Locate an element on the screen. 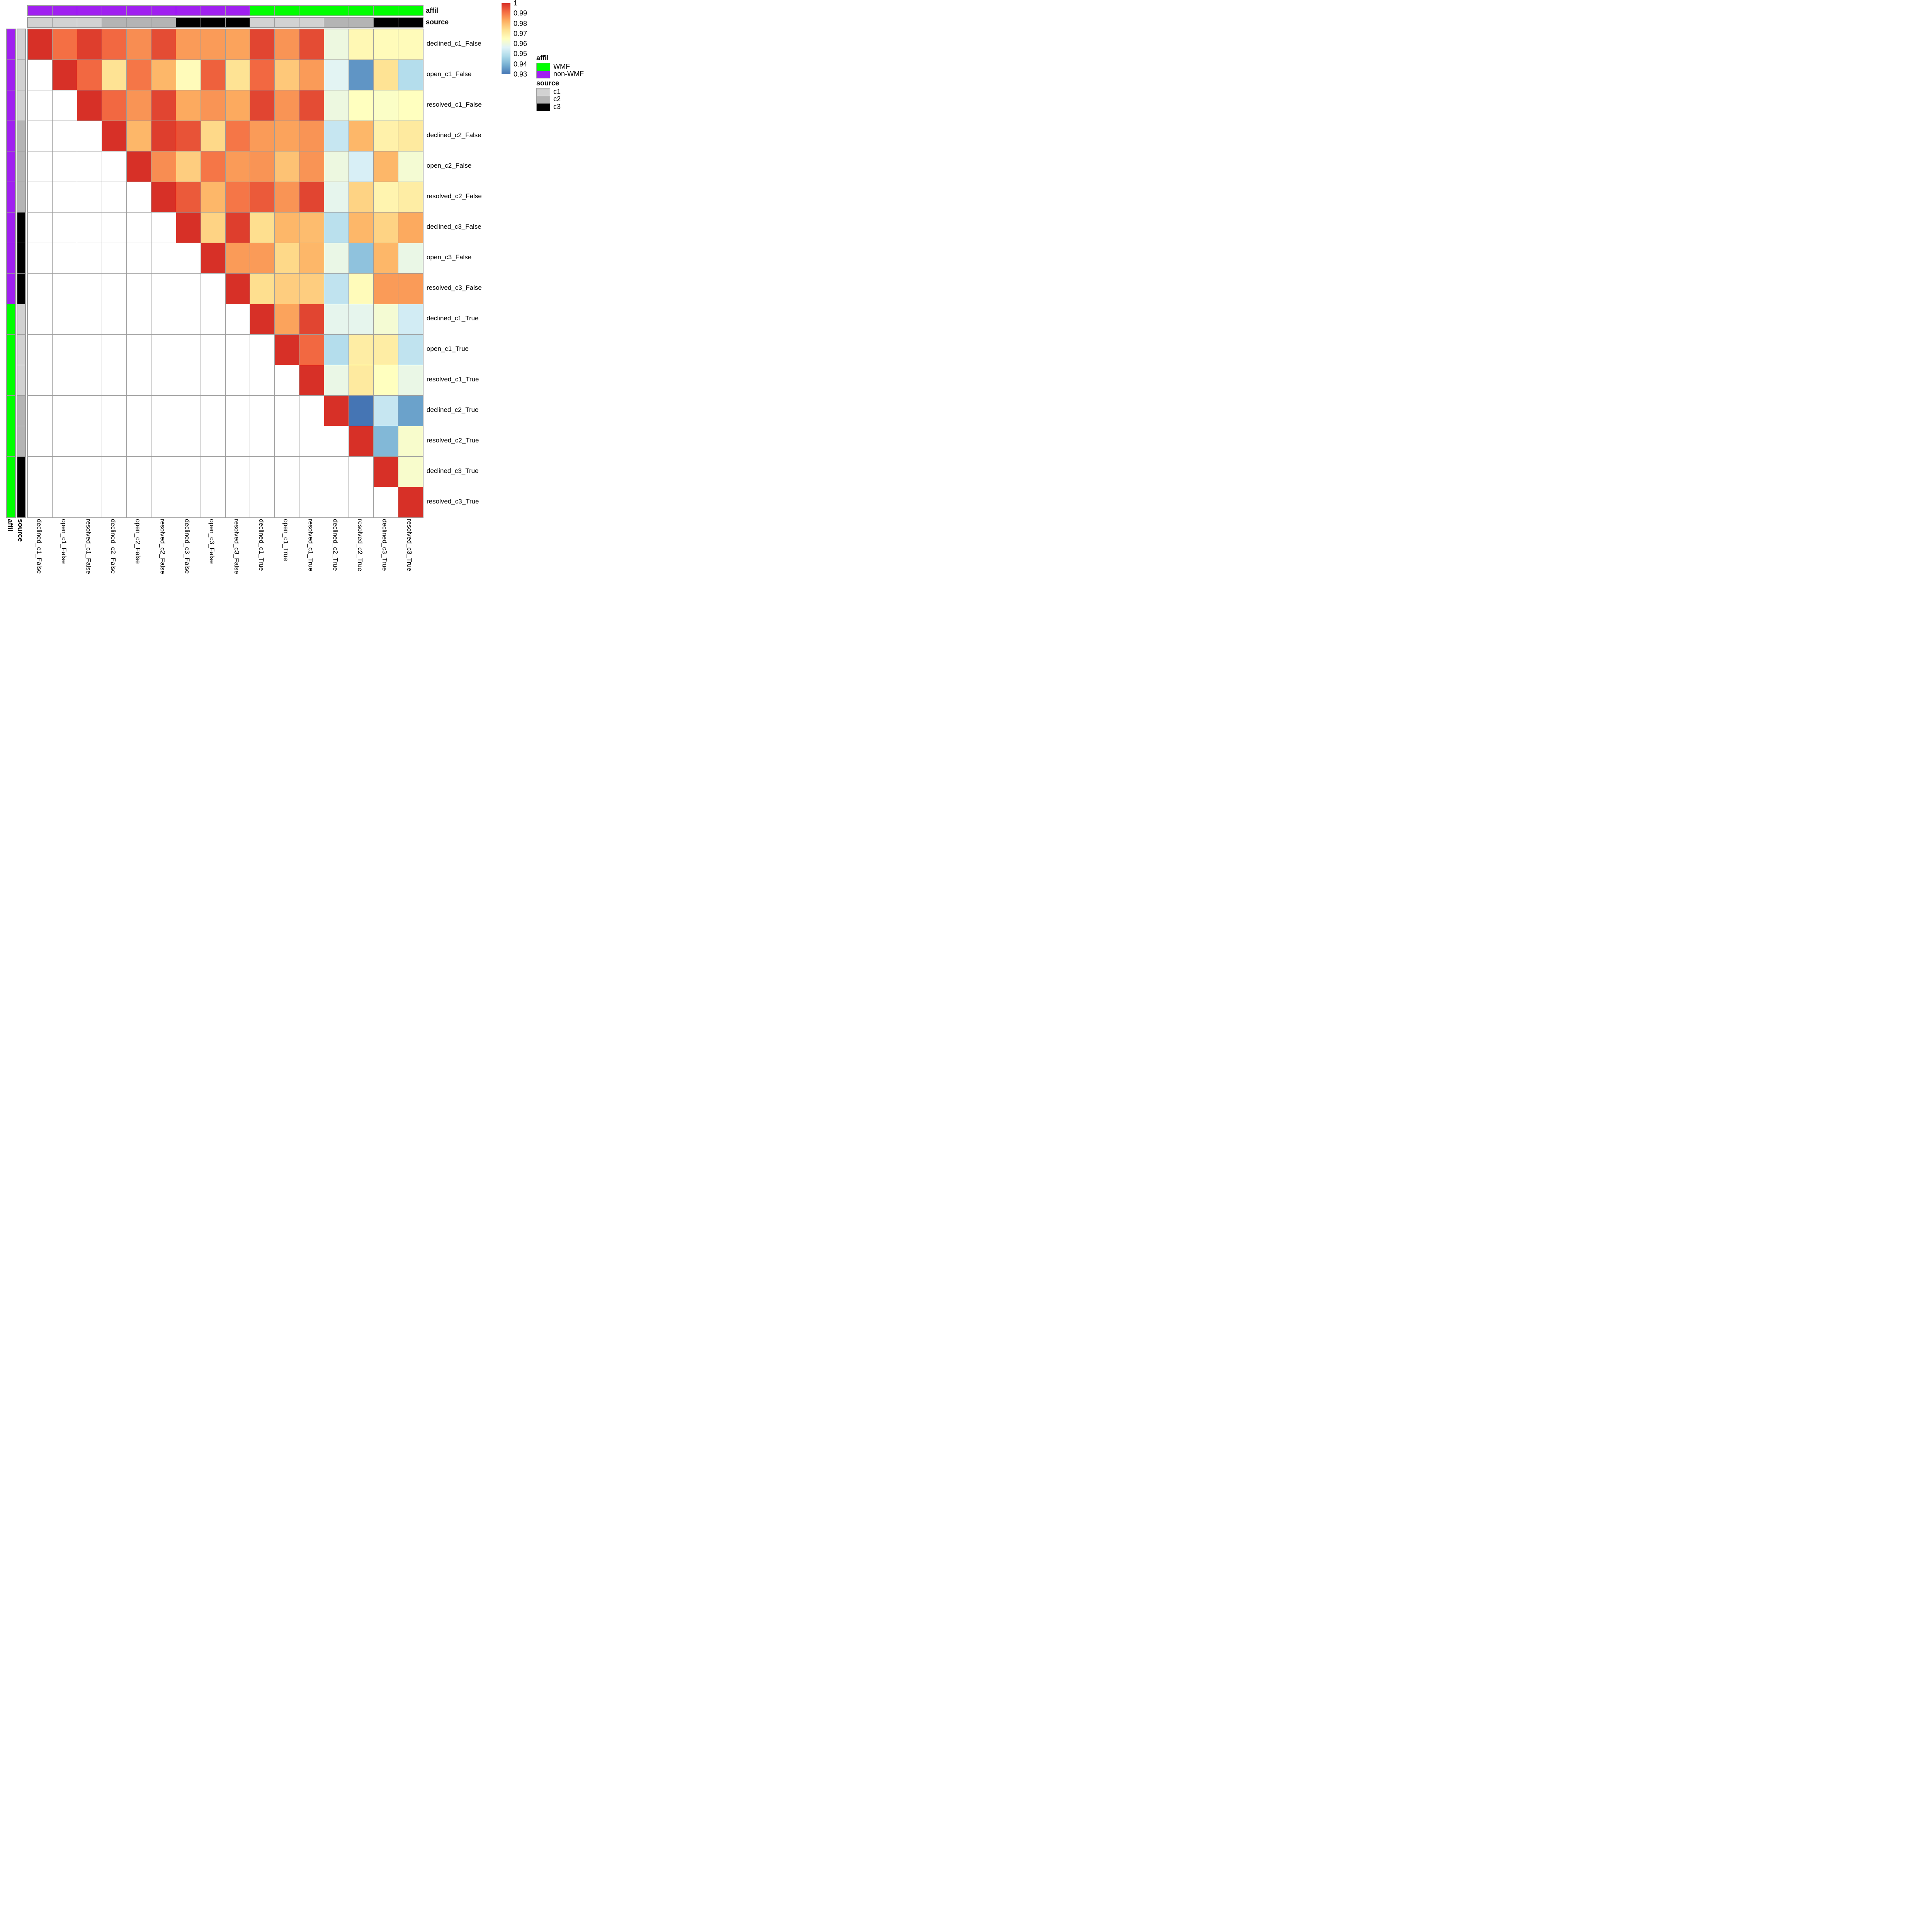 This screenshot has height=1932, width=1932. row-label: resolved_c3_False is located at coordinates (454, 287).